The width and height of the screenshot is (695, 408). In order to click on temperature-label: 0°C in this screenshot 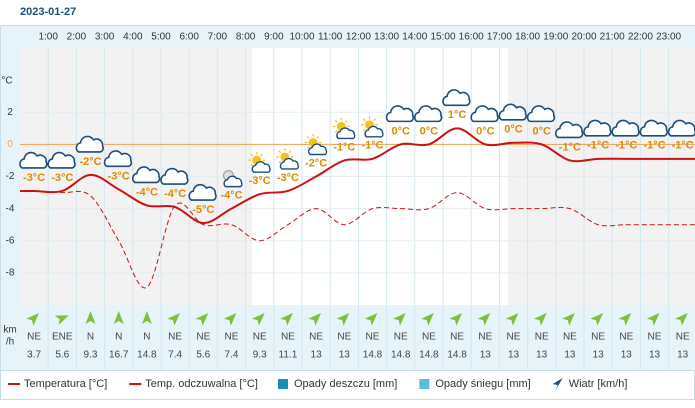, I will do `click(429, 131)`.